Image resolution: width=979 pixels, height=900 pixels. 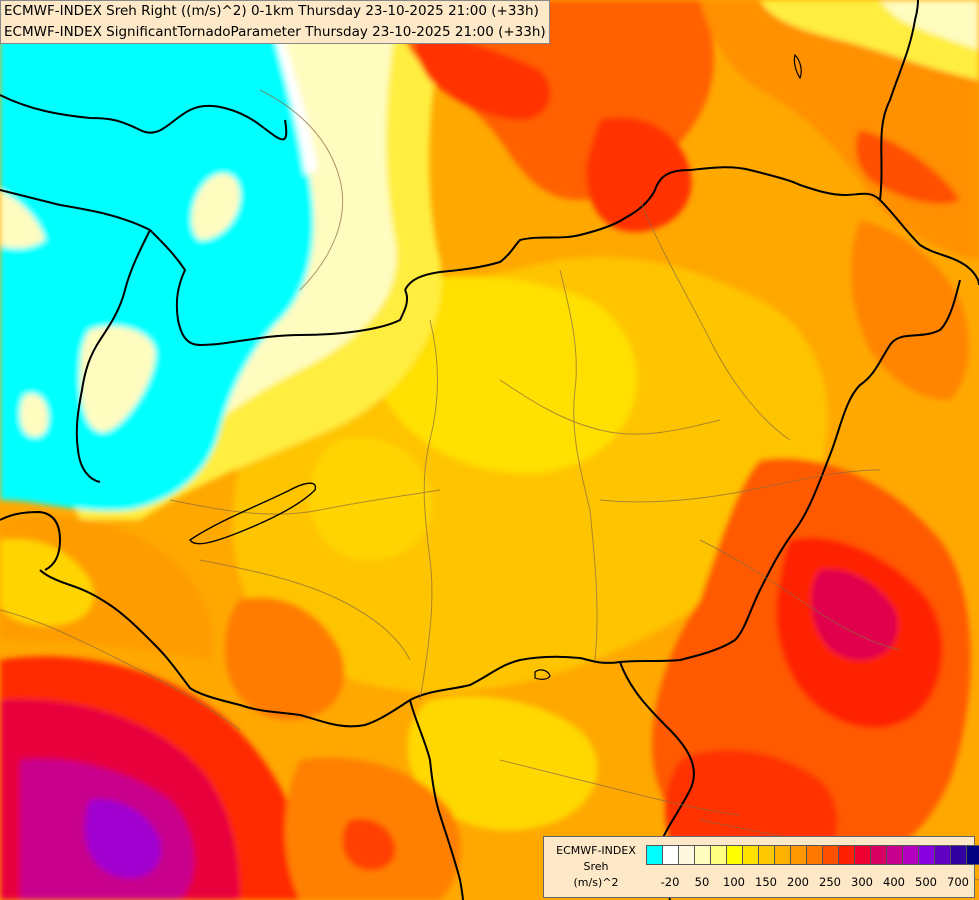 I want to click on lake-ne, so click(x=797, y=66).